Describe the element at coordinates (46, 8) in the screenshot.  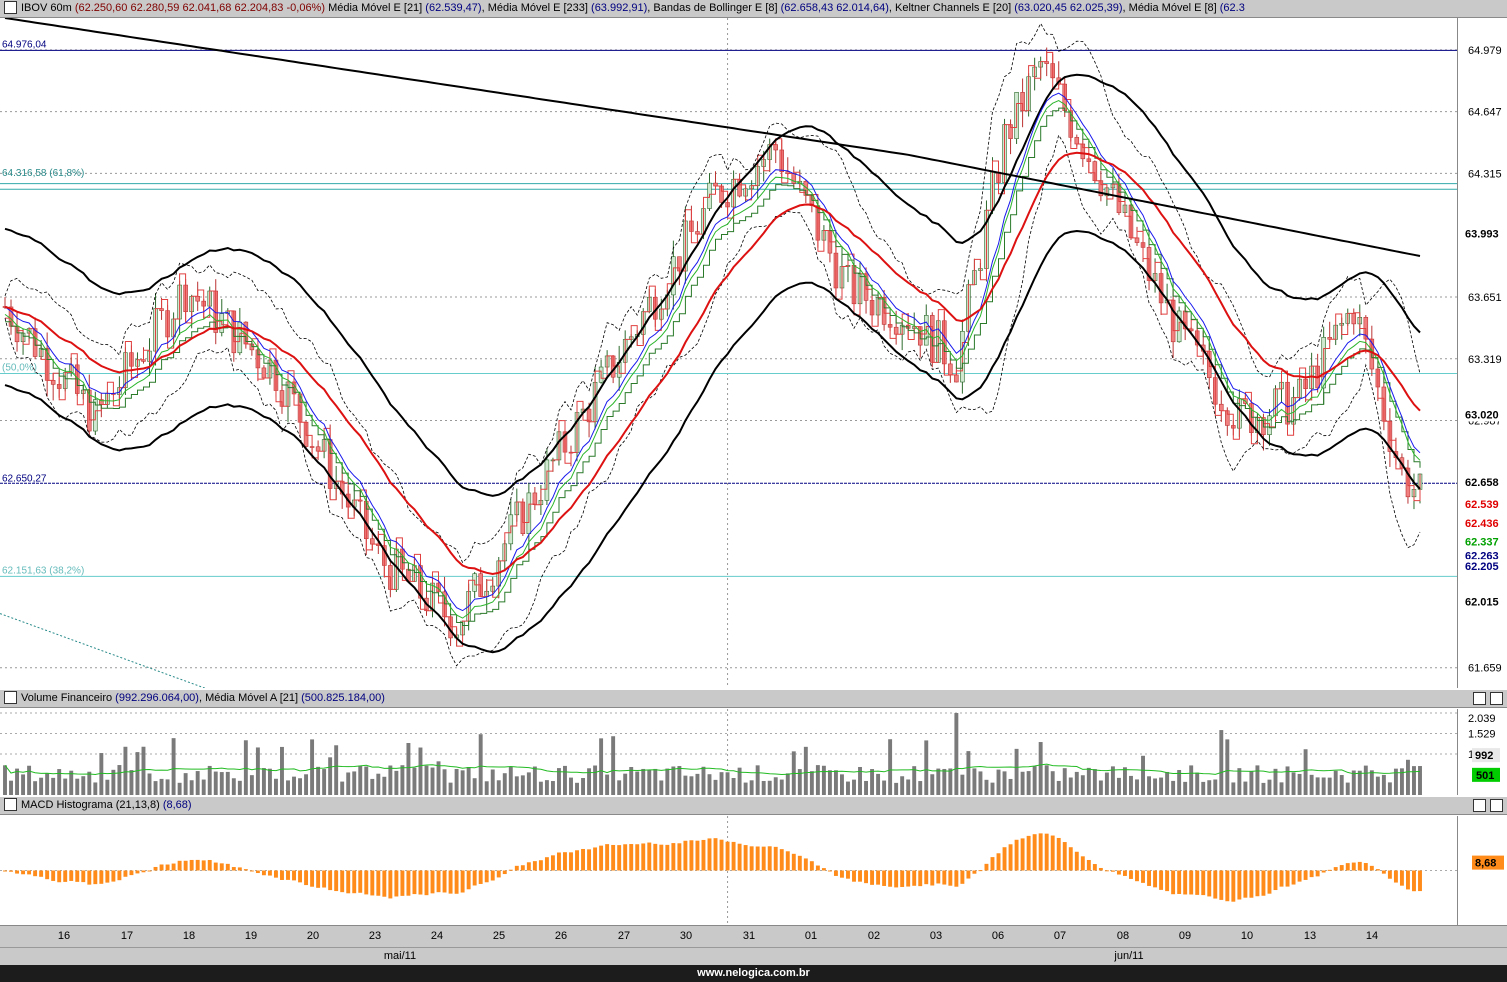
I see `symbol-label: IBOV 60m` at that location.